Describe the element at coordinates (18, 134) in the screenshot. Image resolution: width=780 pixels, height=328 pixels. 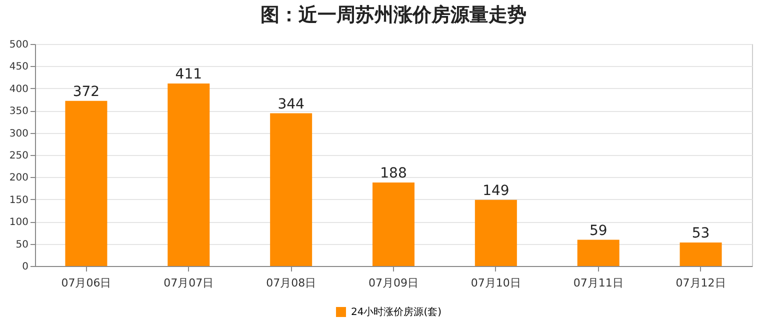
I see `y-tick-label: 300` at that location.